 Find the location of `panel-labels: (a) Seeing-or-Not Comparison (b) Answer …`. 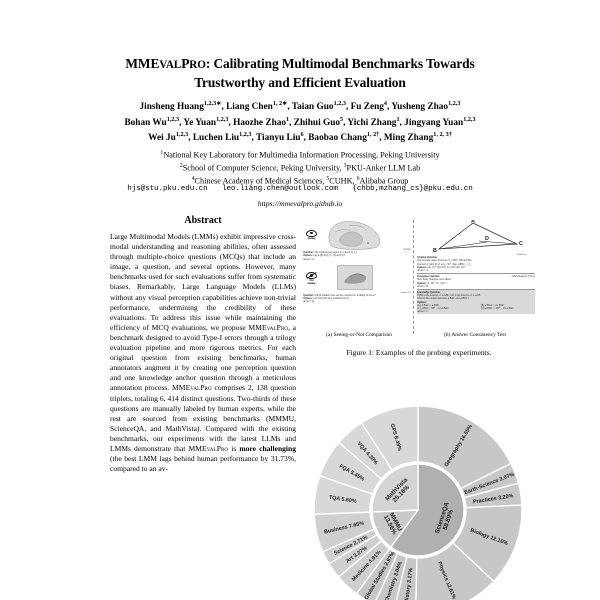

panel-labels: (a) Seeing-or-Not Comparison (b) Answer … is located at coordinates (419, 335).